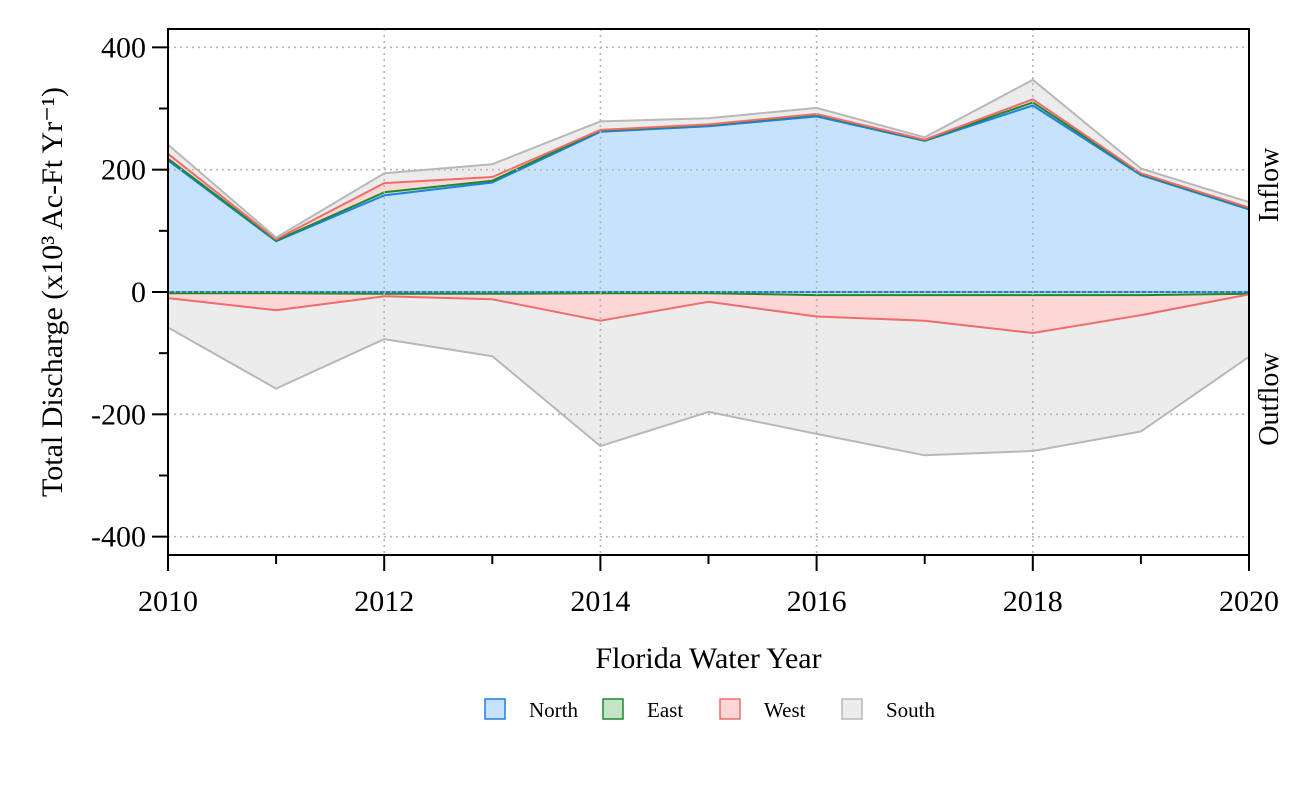  I want to click on x-tick-label: 2014, so click(600, 601).